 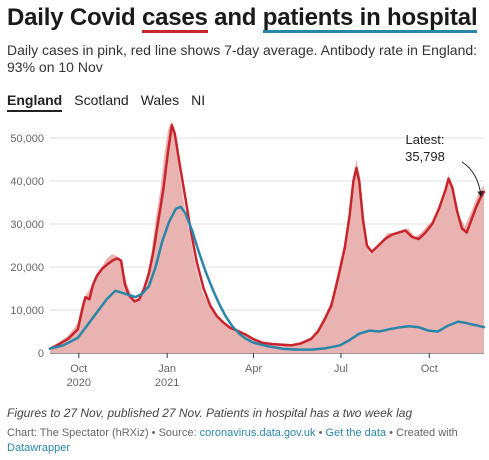 What do you see at coordinates (370, 19) in the screenshot?
I see `title-patients: patients in hospital` at bounding box center [370, 19].